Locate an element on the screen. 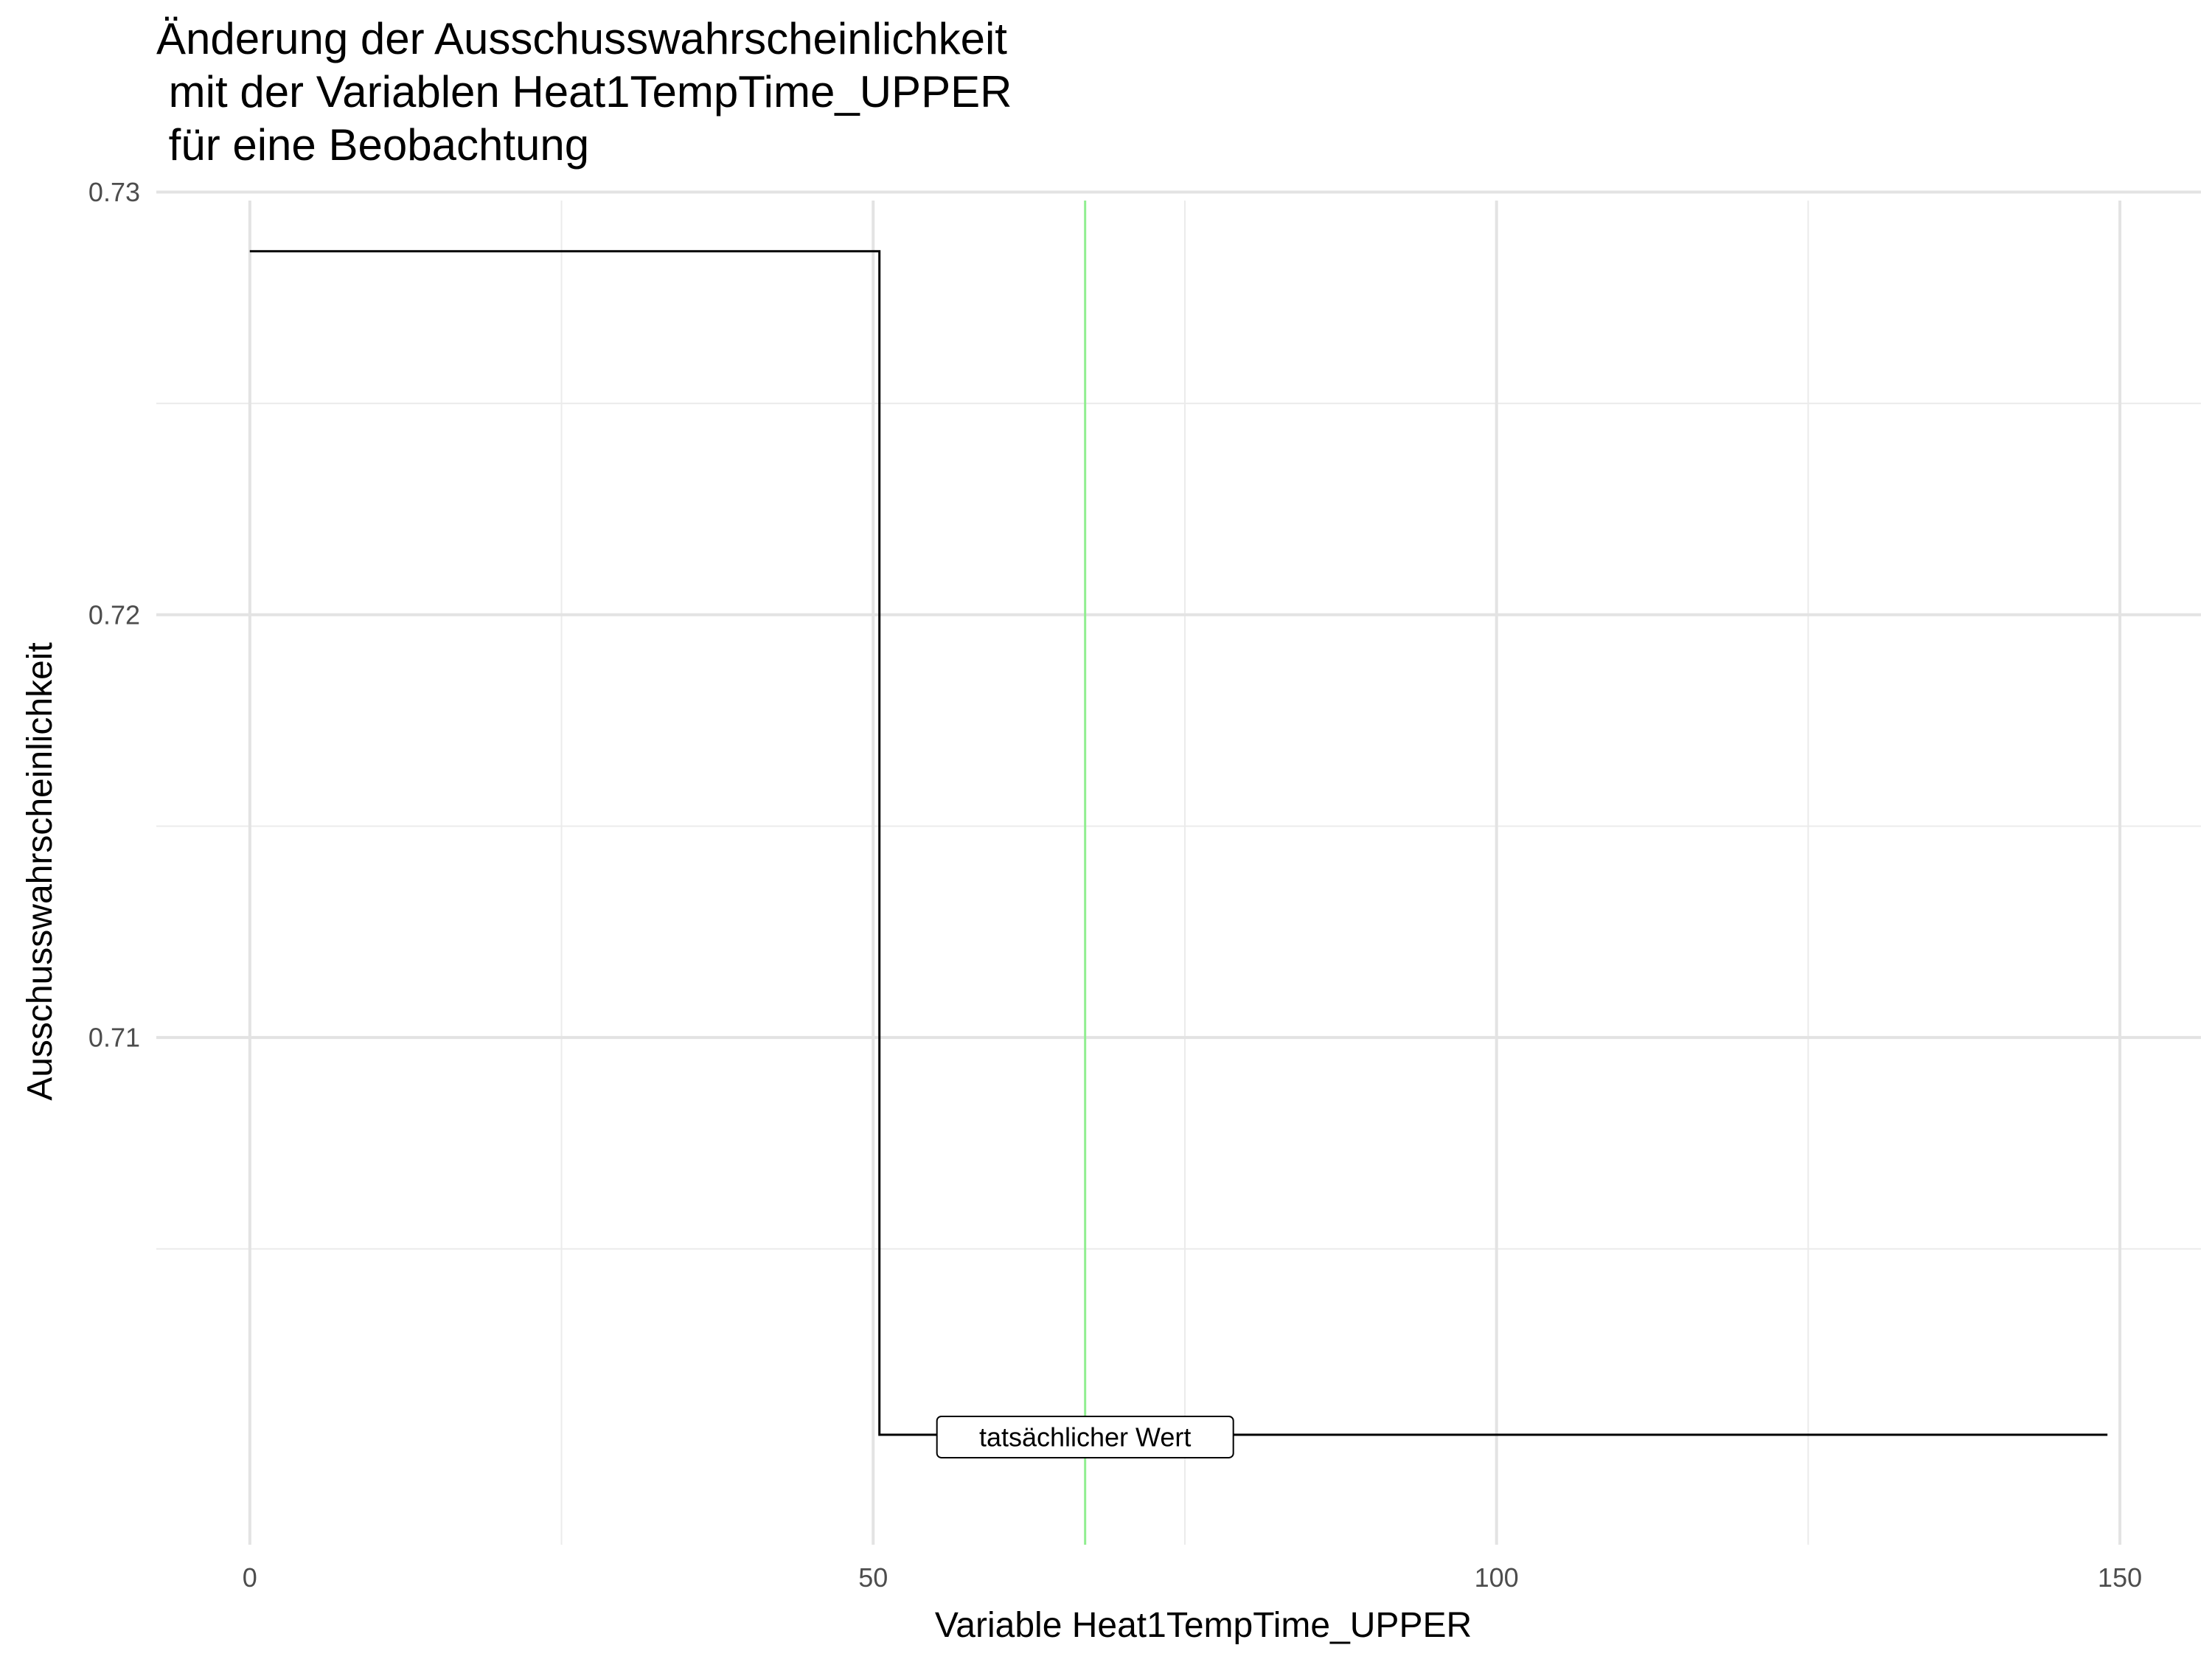  x-tick-label: 0 is located at coordinates (250, 1577).